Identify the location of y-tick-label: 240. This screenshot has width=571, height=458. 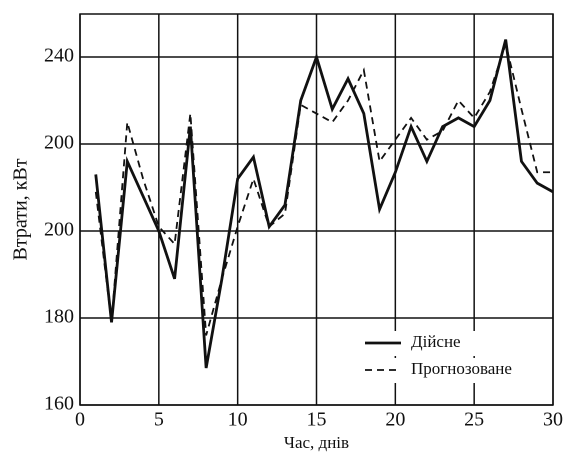
(59, 56).